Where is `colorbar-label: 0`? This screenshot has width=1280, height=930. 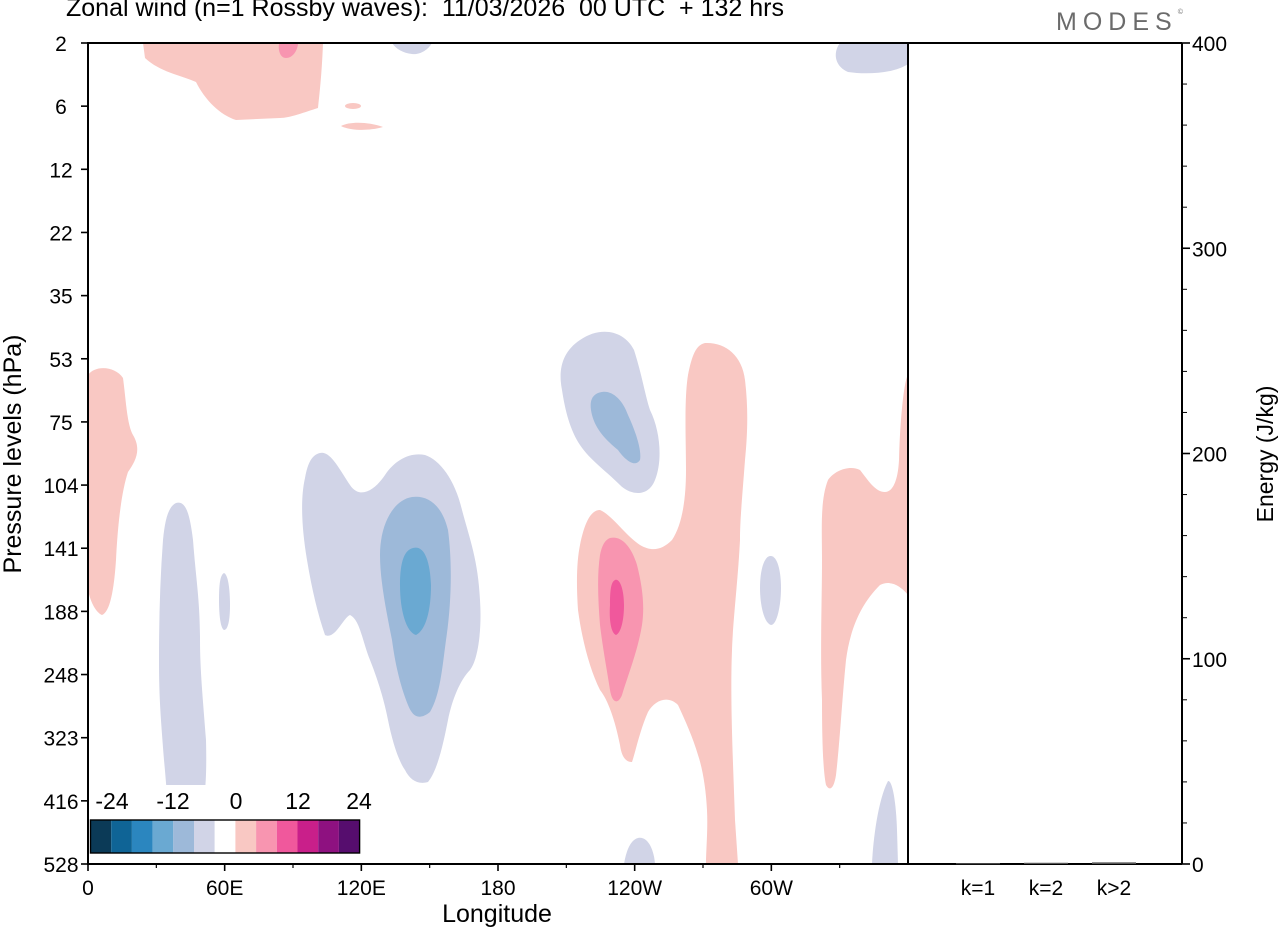
colorbar-label: 0 is located at coordinates (236, 801).